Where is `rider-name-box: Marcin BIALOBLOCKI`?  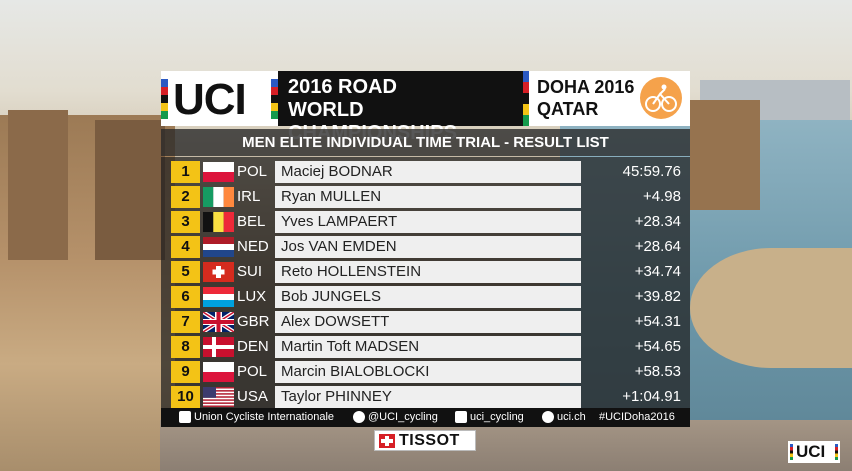 rider-name-box: Marcin BIALOBLOCKI is located at coordinates (428, 372).